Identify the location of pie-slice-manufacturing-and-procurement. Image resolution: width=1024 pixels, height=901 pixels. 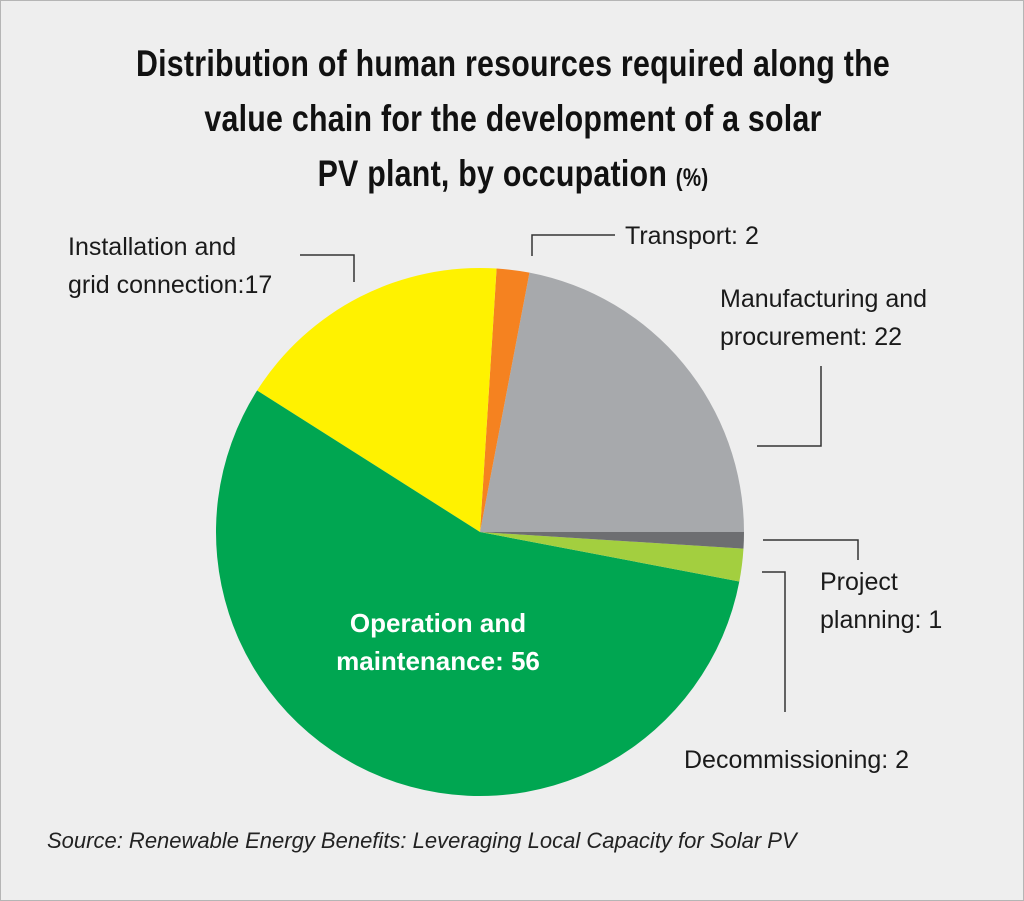
(612, 402).